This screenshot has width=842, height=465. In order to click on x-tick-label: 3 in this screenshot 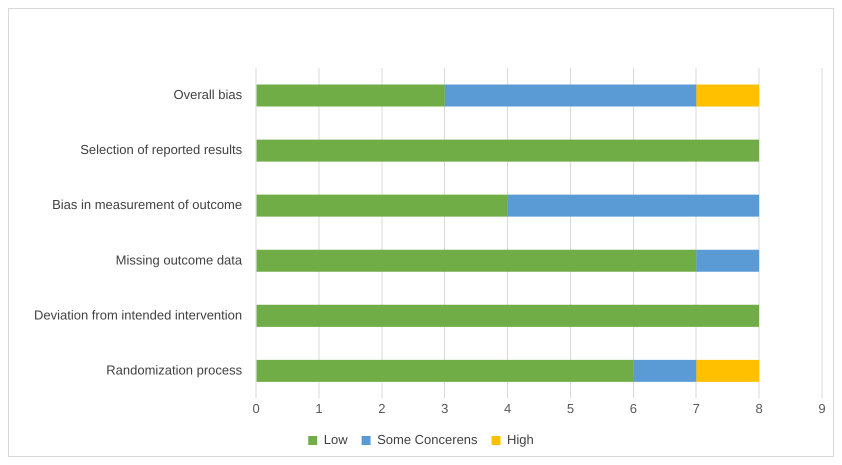, I will do `click(444, 408)`.